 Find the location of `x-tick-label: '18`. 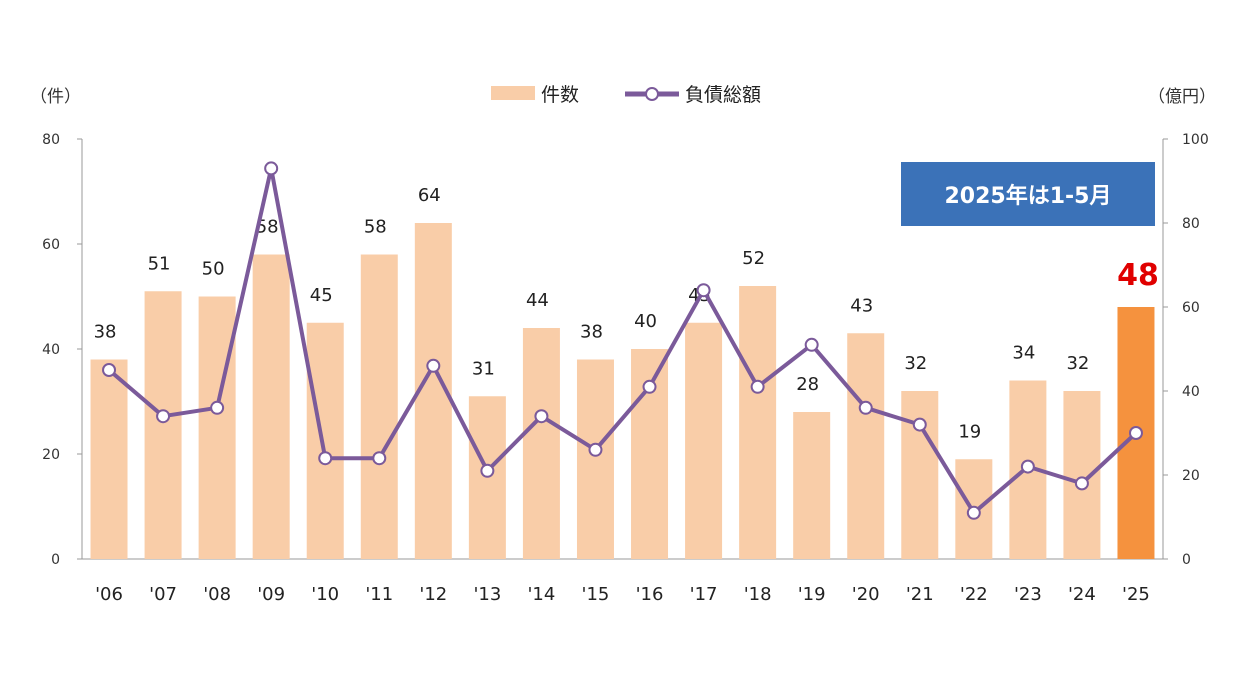

x-tick-label: '18 is located at coordinates (758, 594).